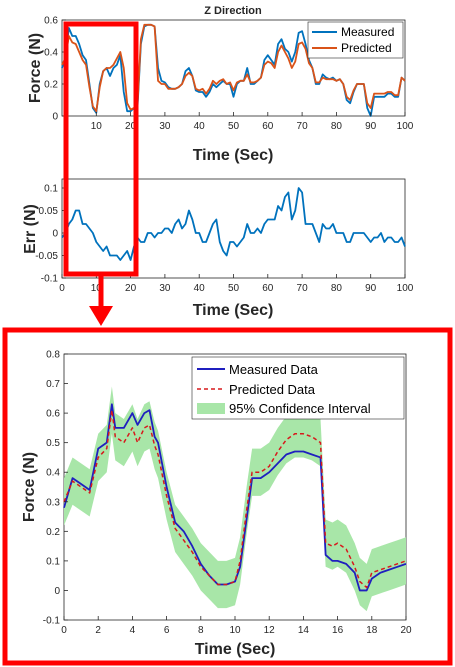 The height and width of the screenshot is (667, 455). What do you see at coordinates (53, 502) in the screenshot?
I see `y-tick-label: 0.3` at bounding box center [53, 502].